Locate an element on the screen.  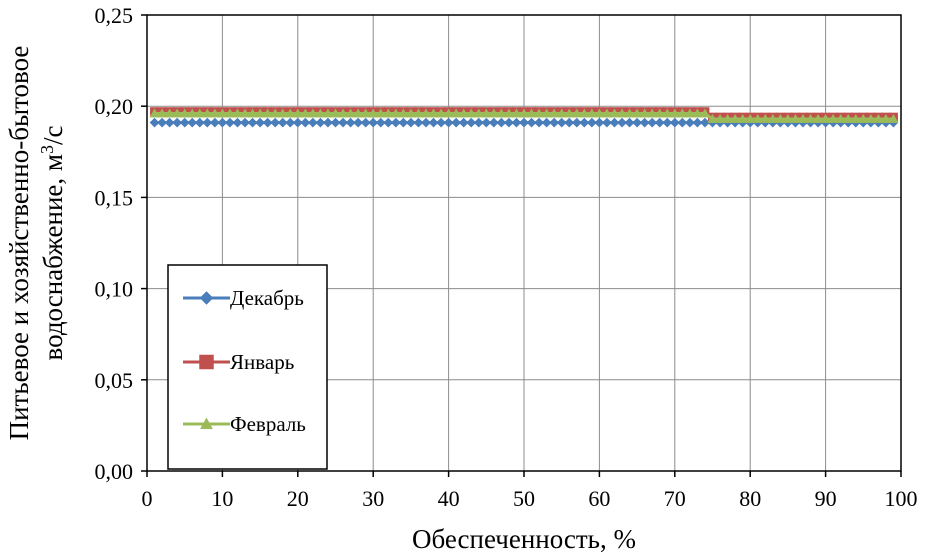
legend-label: Январь is located at coordinates (262, 362).